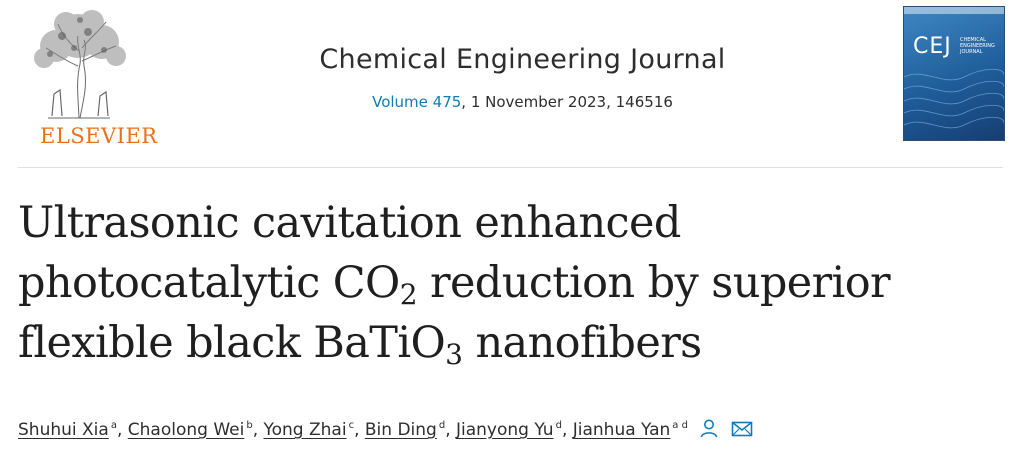 The image size is (1027, 468). What do you see at coordinates (582, 343) in the screenshot?
I see `title-line-3b: nanofibers` at bounding box center [582, 343].